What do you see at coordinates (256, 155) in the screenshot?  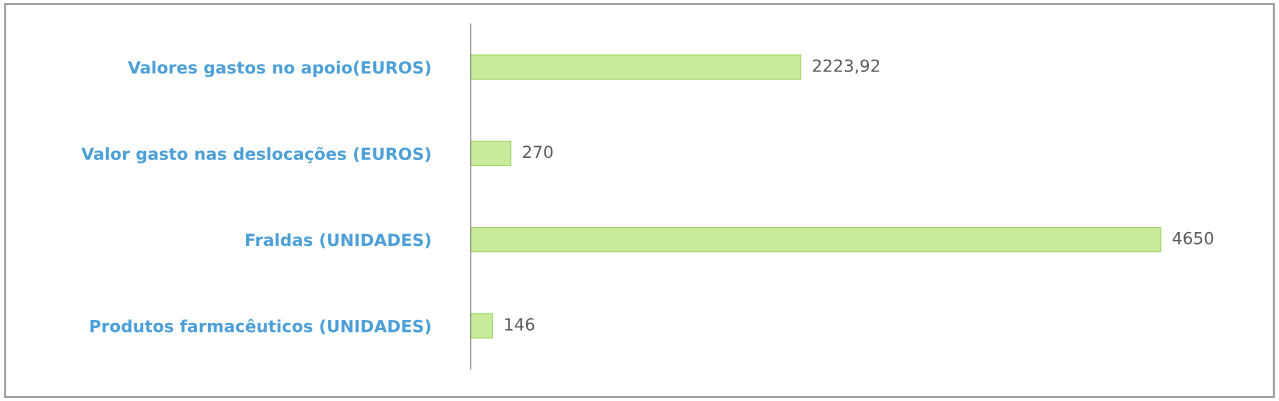 I see `y-tick-label: Valor gasto nas deslocações (EUROS)` at bounding box center [256, 155].